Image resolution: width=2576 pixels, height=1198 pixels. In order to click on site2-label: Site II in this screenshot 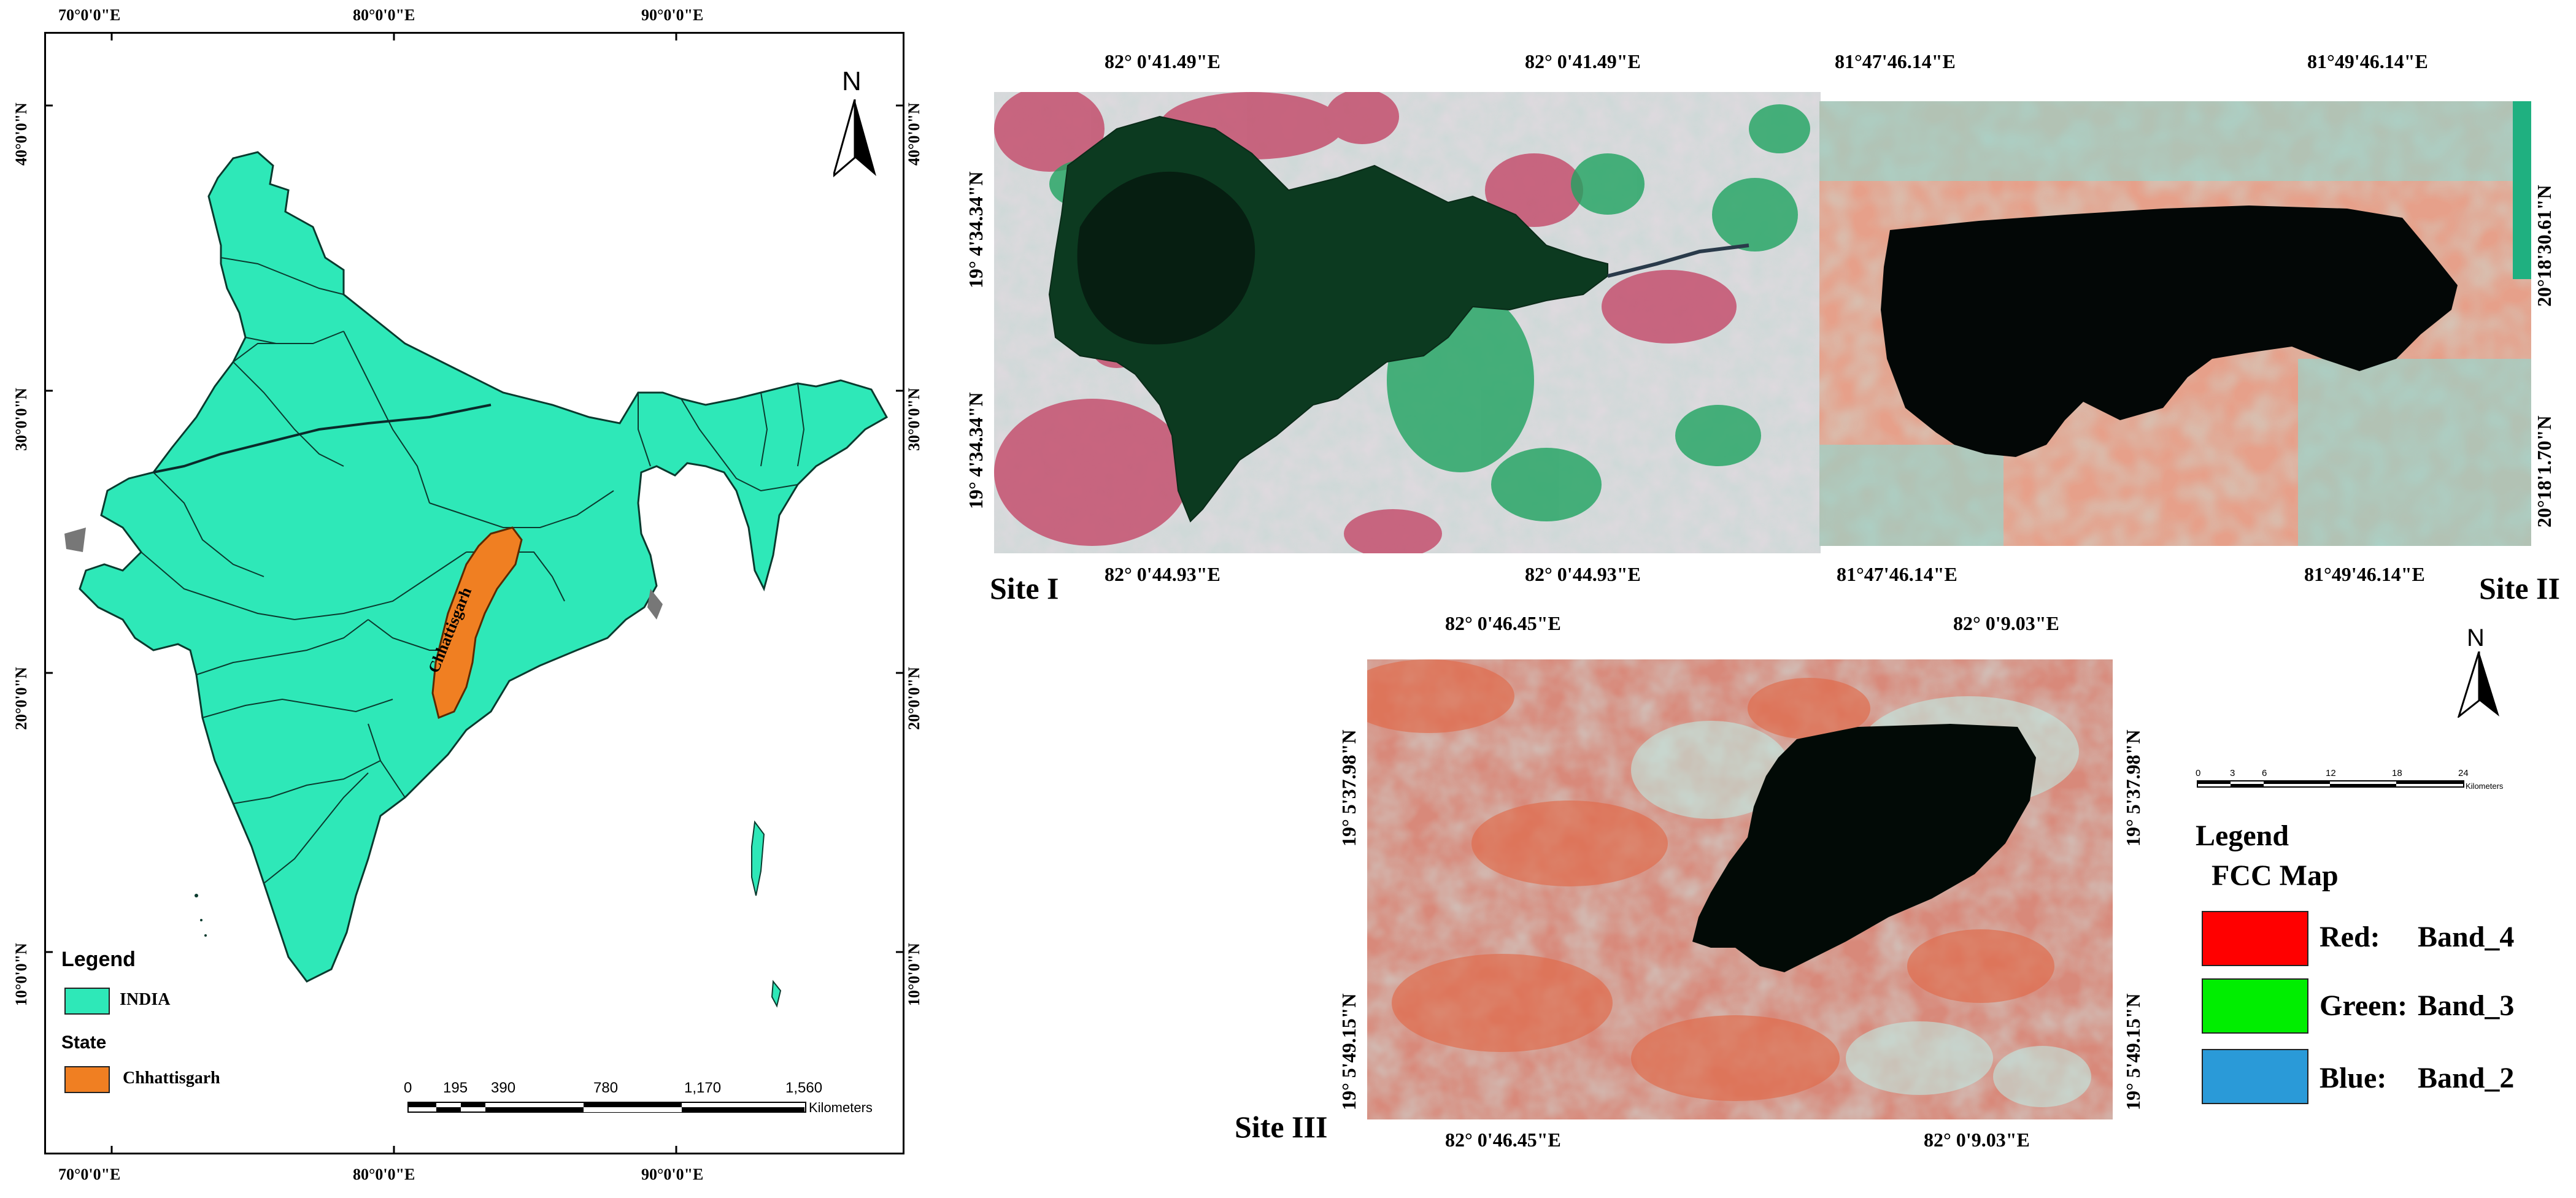, I will do `click(2519, 588)`.